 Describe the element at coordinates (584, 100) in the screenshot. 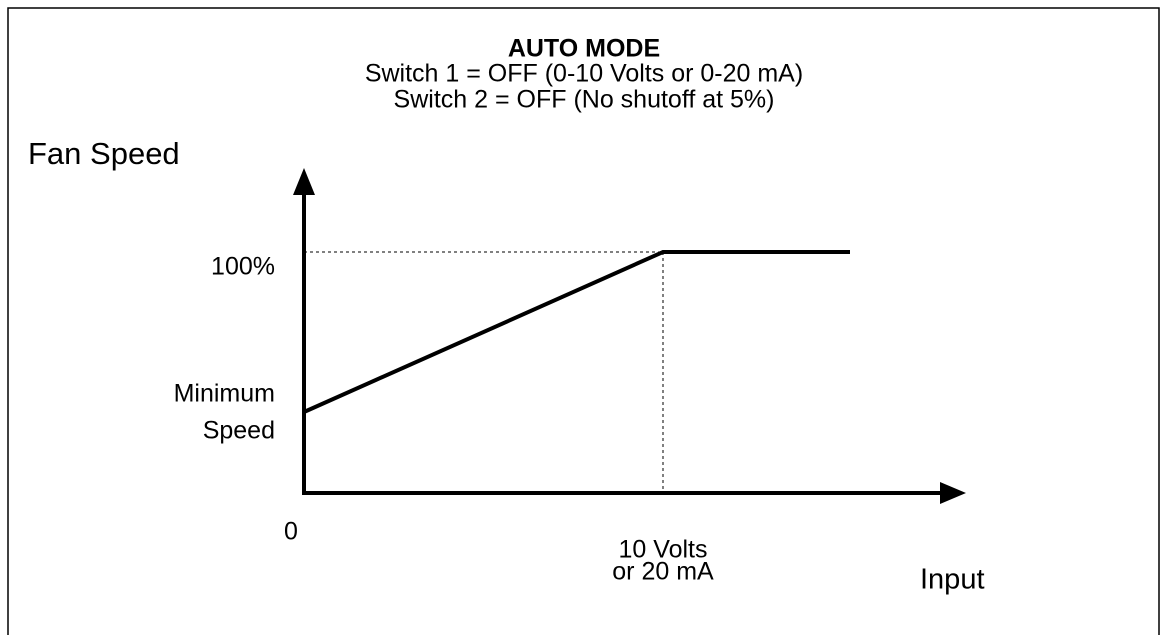

I see `subtitle: Switch 2 = OFF (No shutoff at 5%)` at that location.